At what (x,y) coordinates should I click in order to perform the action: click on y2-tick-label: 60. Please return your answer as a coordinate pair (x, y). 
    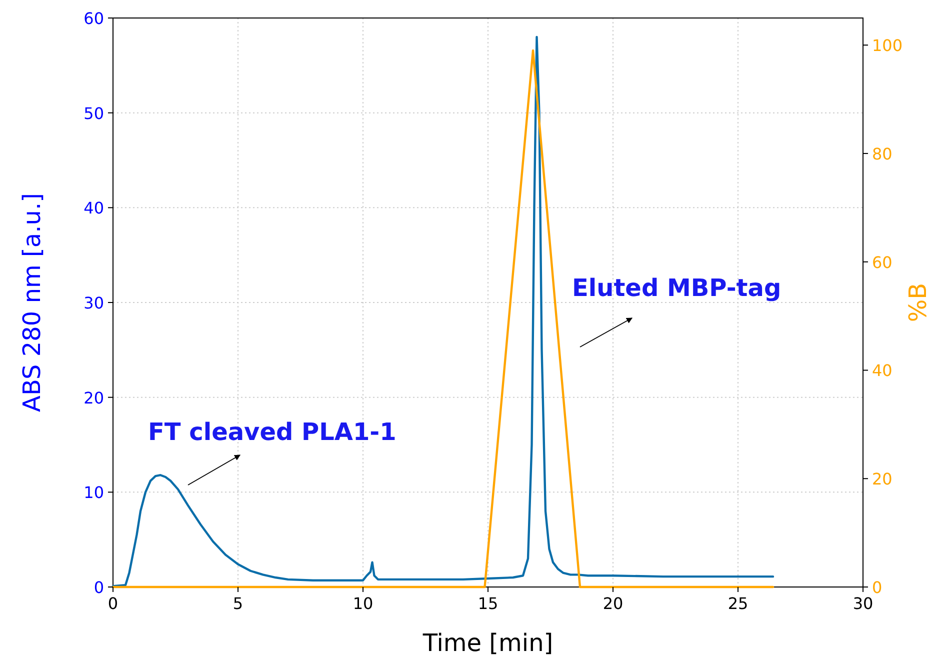
    Looking at the image, I should click on (882, 262).